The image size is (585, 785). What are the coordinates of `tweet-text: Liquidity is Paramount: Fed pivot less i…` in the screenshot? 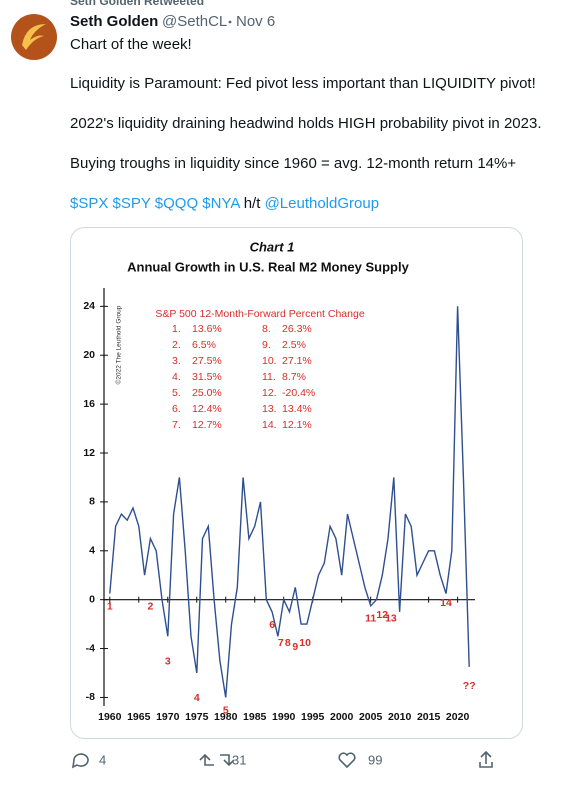 It's located at (303, 83).